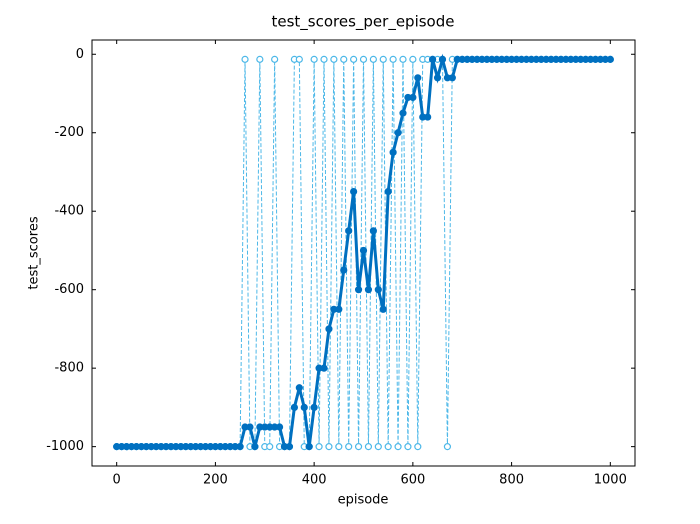 Image resolution: width=700 pixels, height=524 pixels. Describe the element at coordinates (69, 211) in the screenshot. I see `y-tick-label: -400` at that location.